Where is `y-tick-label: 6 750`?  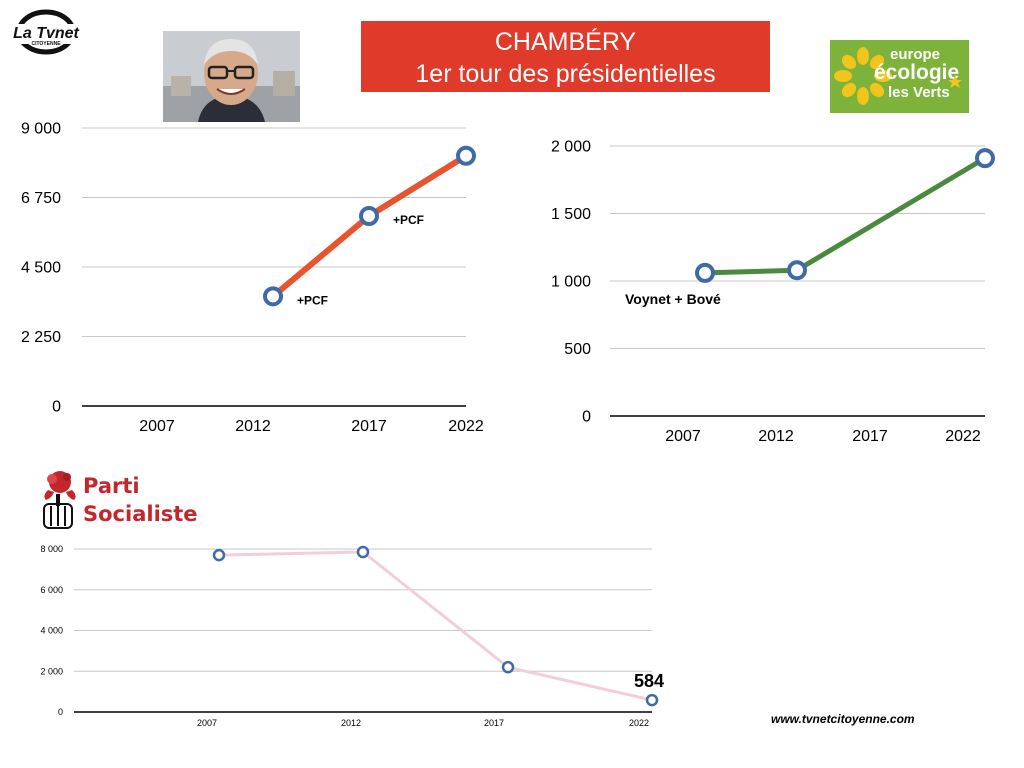 y-tick-label: 6 750 is located at coordinates (41, 198).